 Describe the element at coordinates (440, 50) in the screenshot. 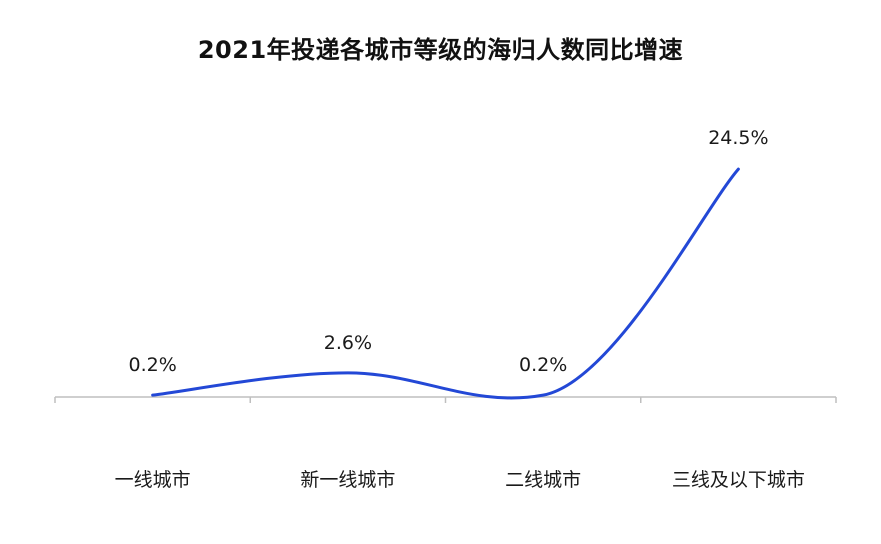

I see `chart-title: 2021年投递各城市等级的海归人数同比增速` at that location.